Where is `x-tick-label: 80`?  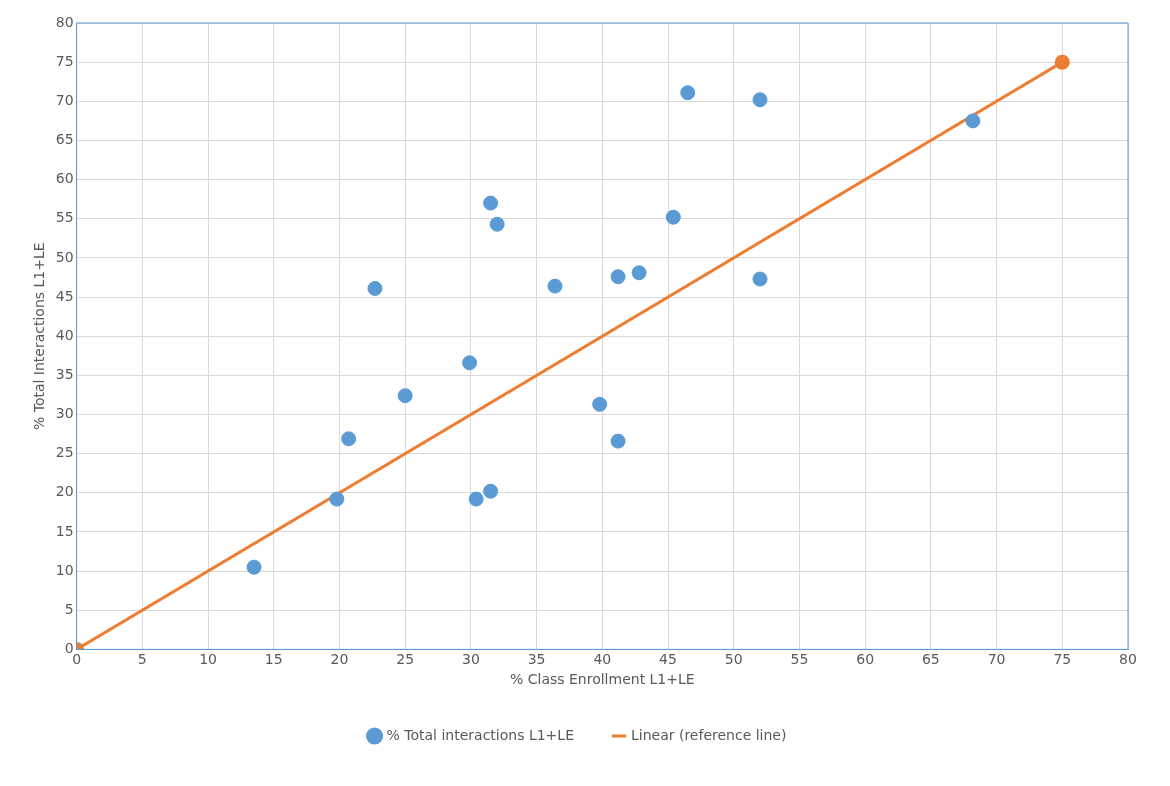 x-tick-label: 80 is located at coordinates (1128, 659).